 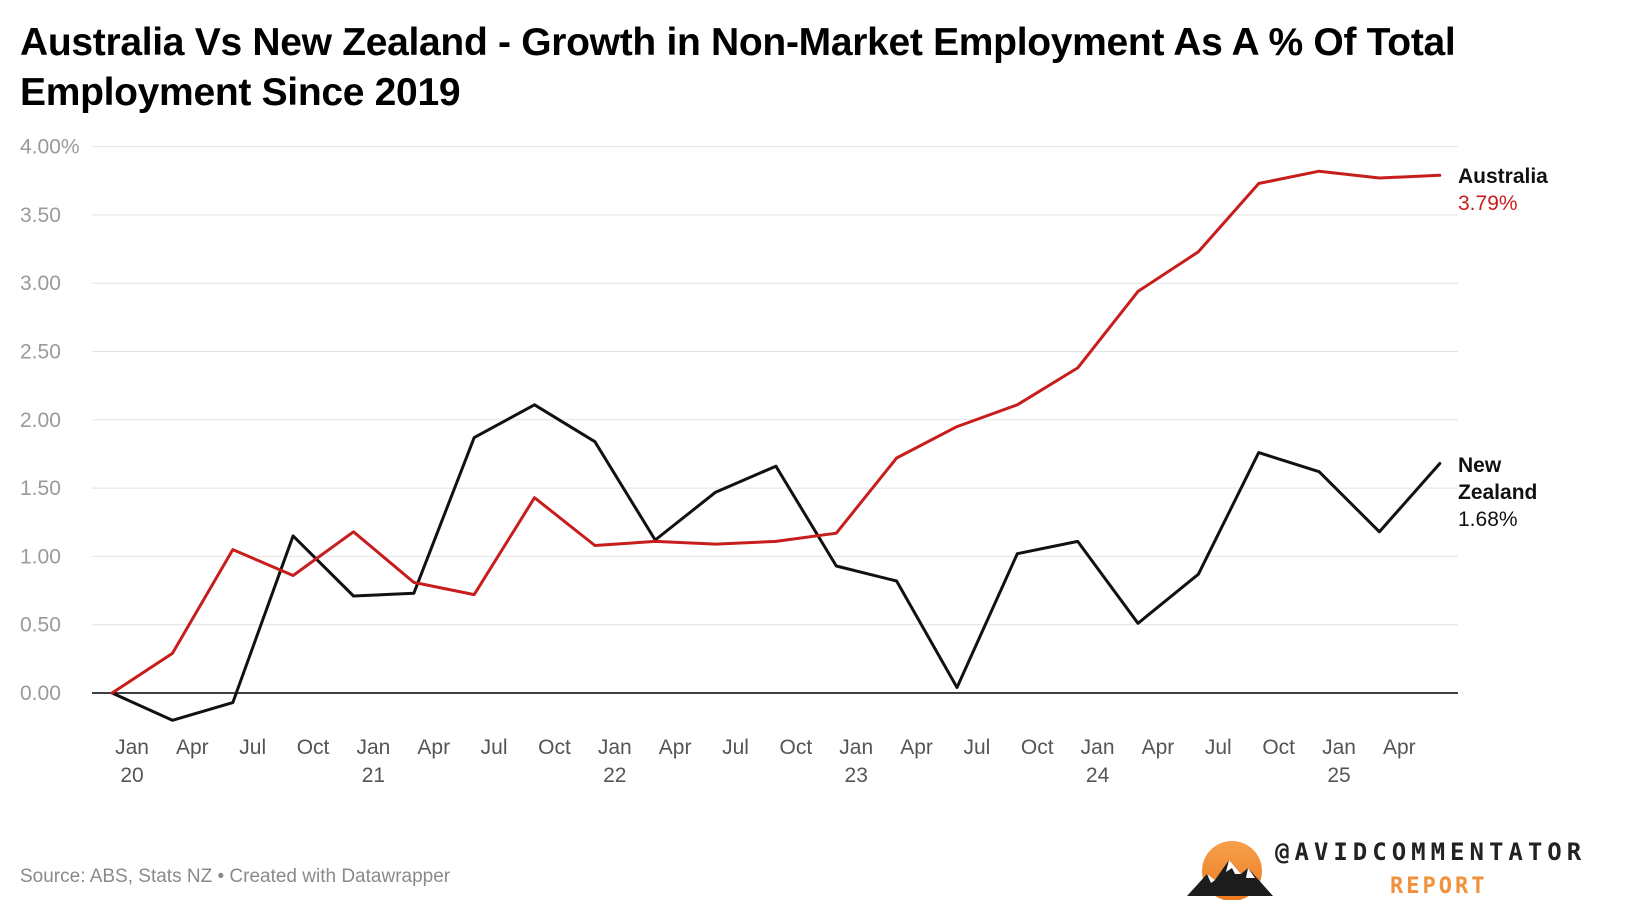 I want to click on y-axis-ticks: 4.00% 3.50 3.00 2.50 2.00 1.50 1.00 0.50 0.00, so click(x=50, y=420).